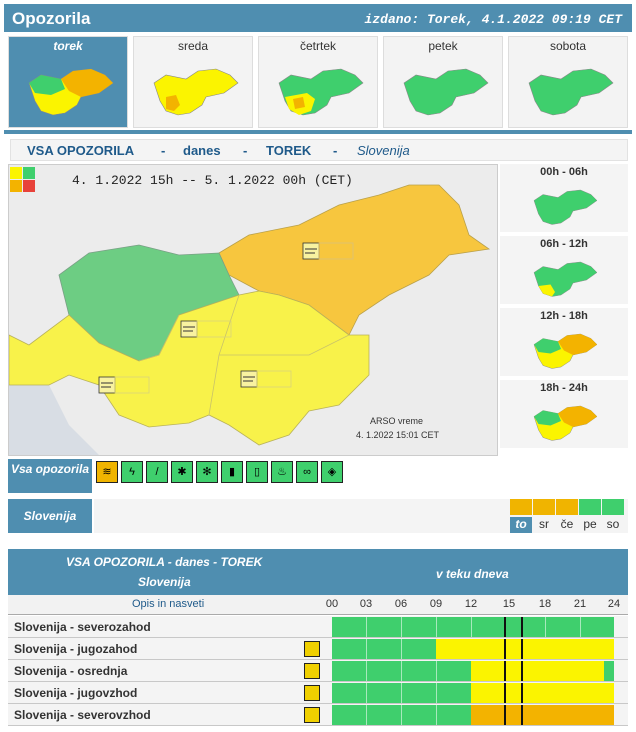 The image size is (636, 732). Describe the element at coordinates (542, 715) in the screenshot. I see `timeline-orange` at that location.